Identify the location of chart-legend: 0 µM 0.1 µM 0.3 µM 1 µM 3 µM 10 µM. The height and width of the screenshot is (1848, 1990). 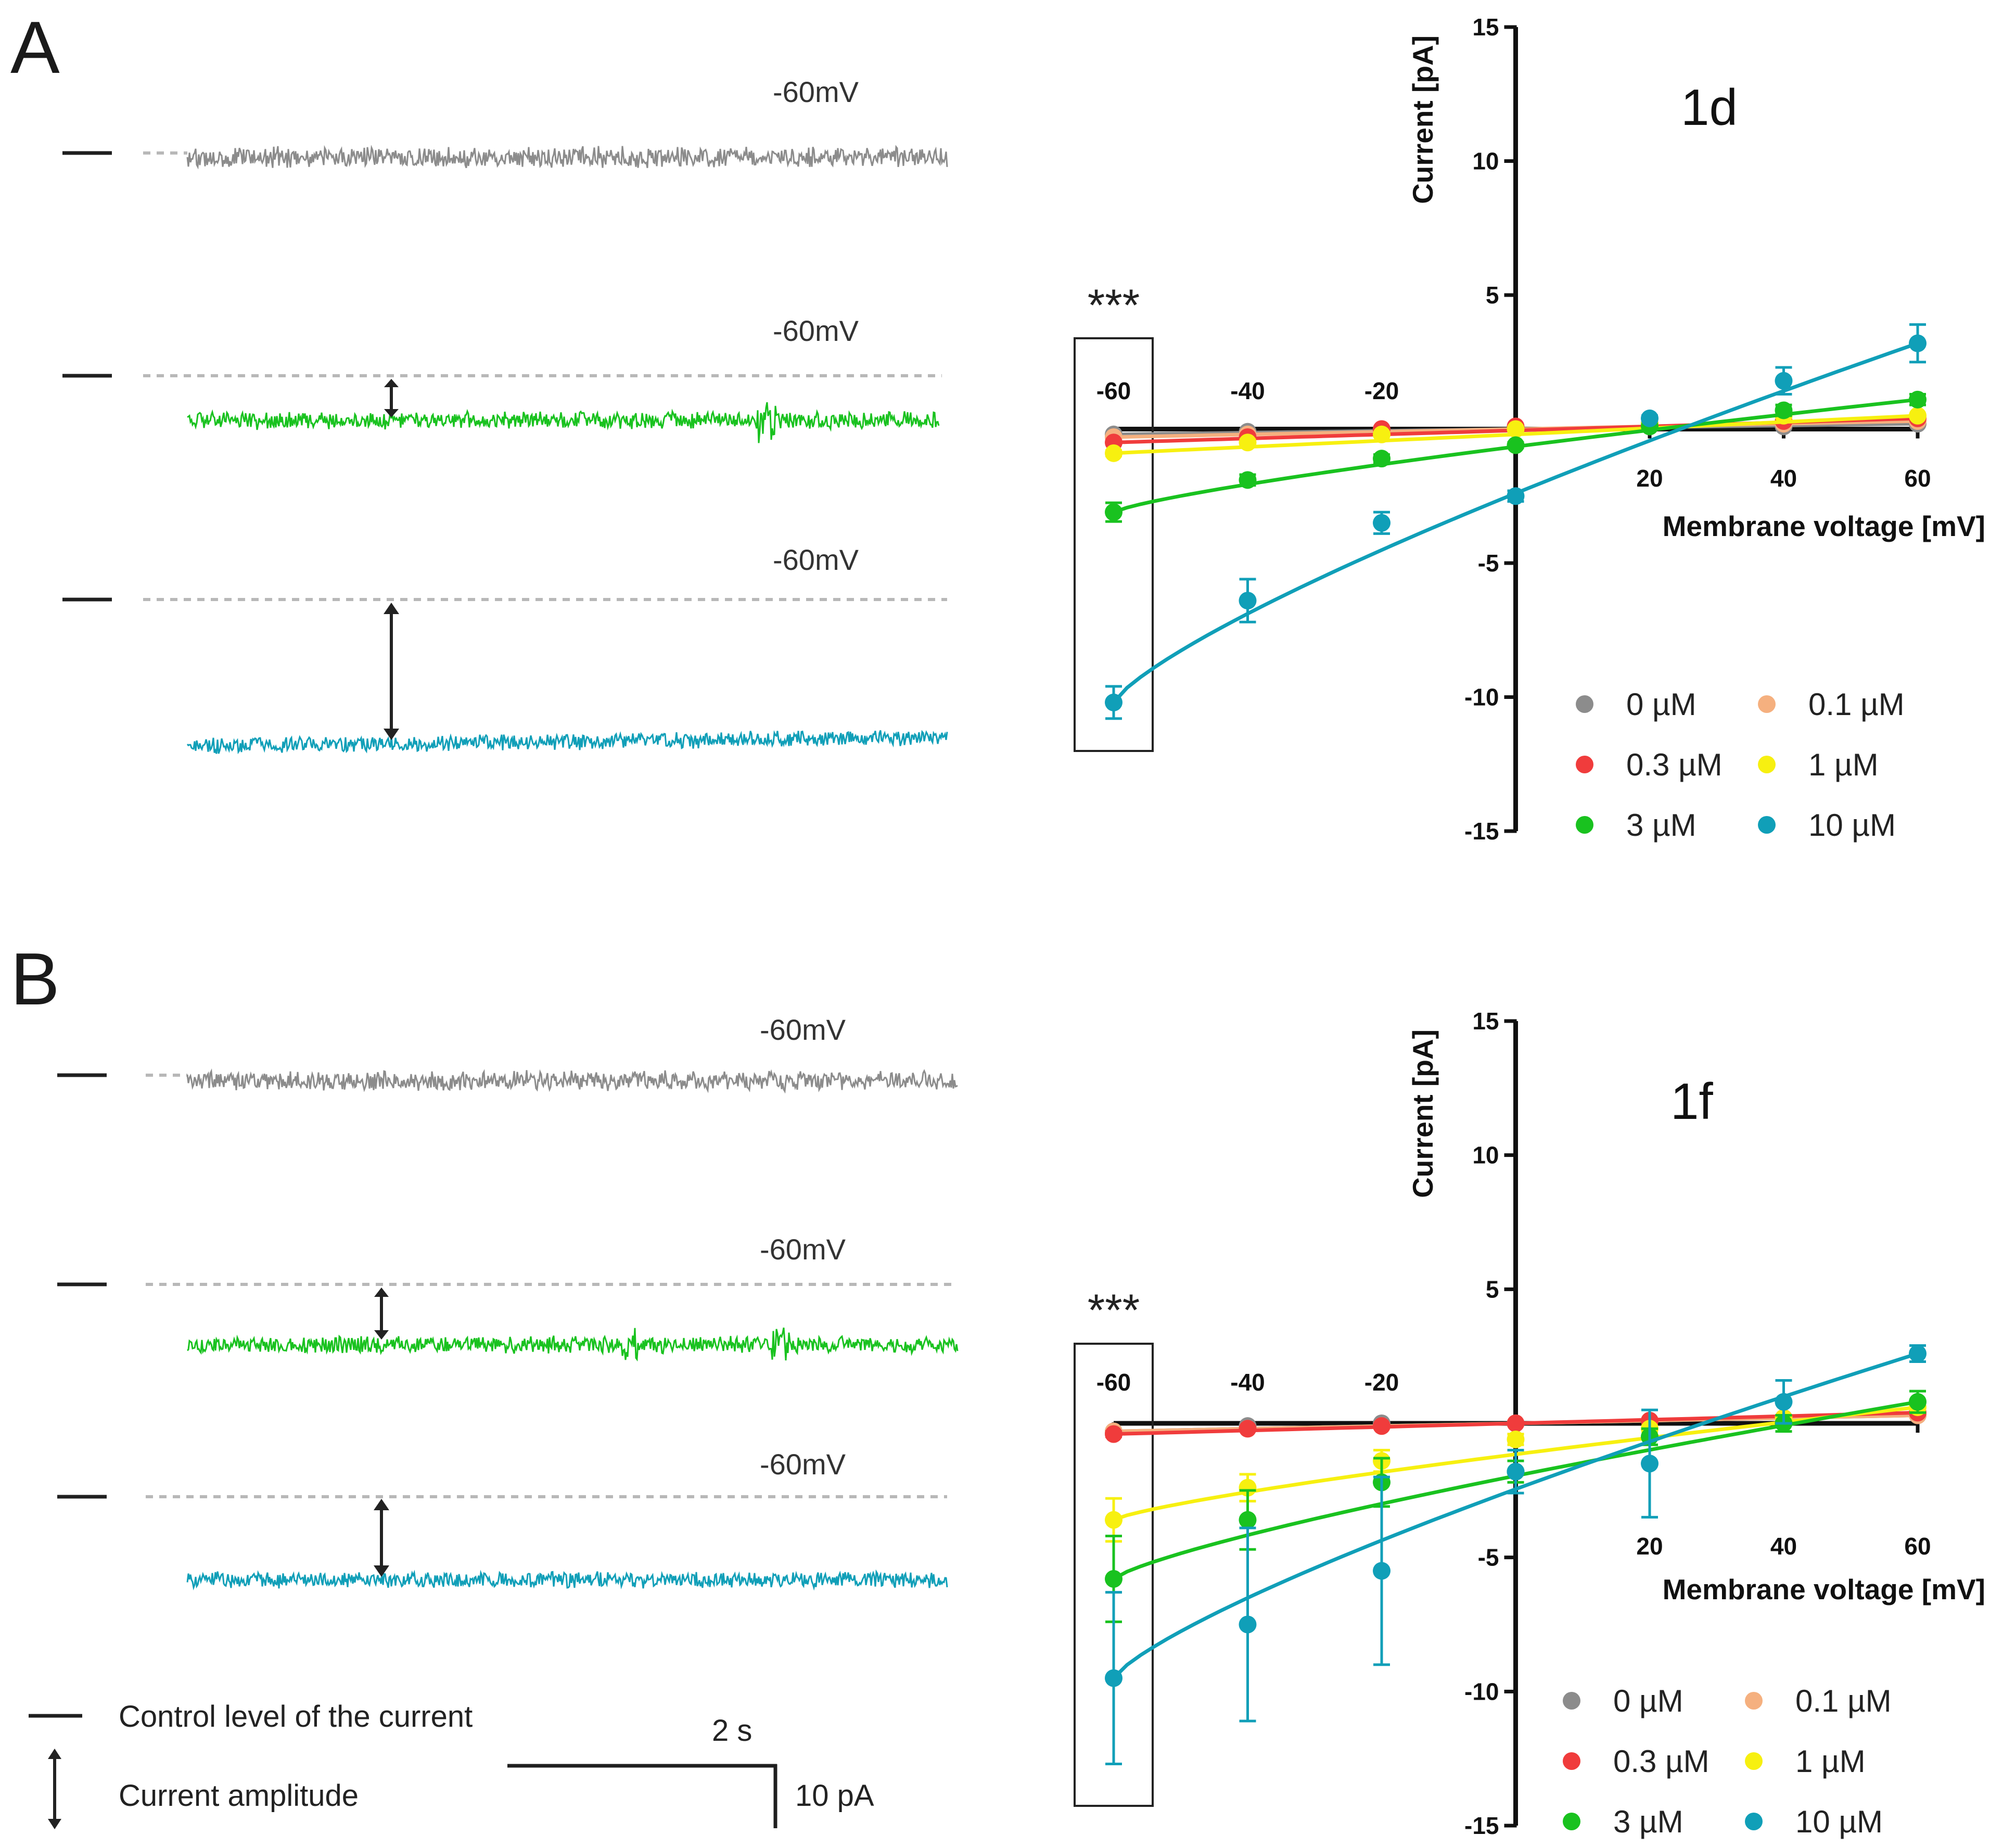
(1727, 1761).